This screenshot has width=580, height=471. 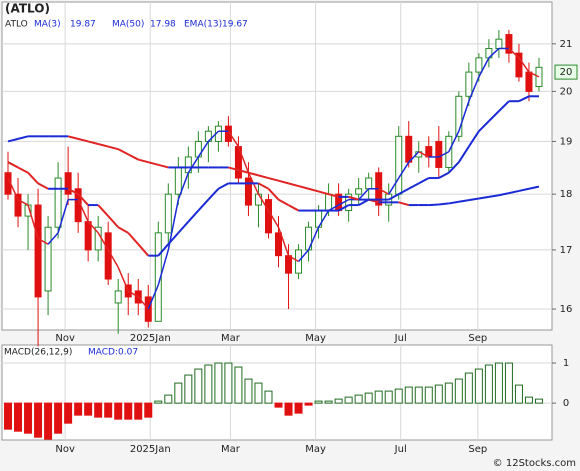 I want to click on legend-value: 19.67, so click(x=235, y=25).